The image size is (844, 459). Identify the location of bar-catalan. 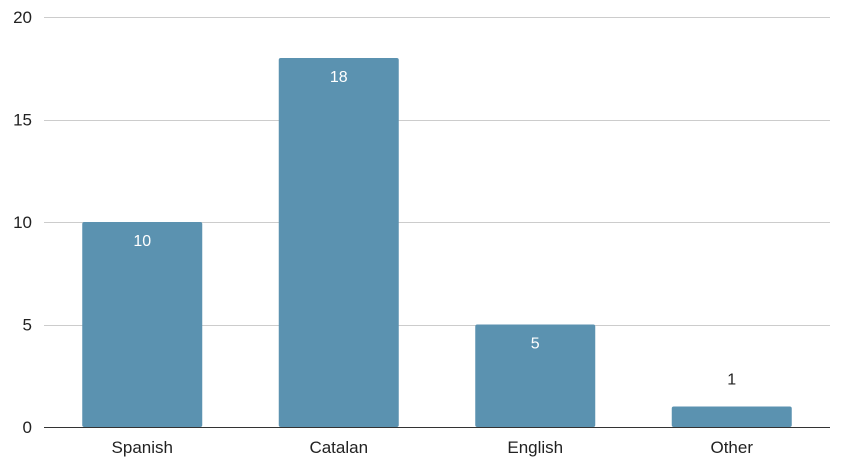
(339, 242).